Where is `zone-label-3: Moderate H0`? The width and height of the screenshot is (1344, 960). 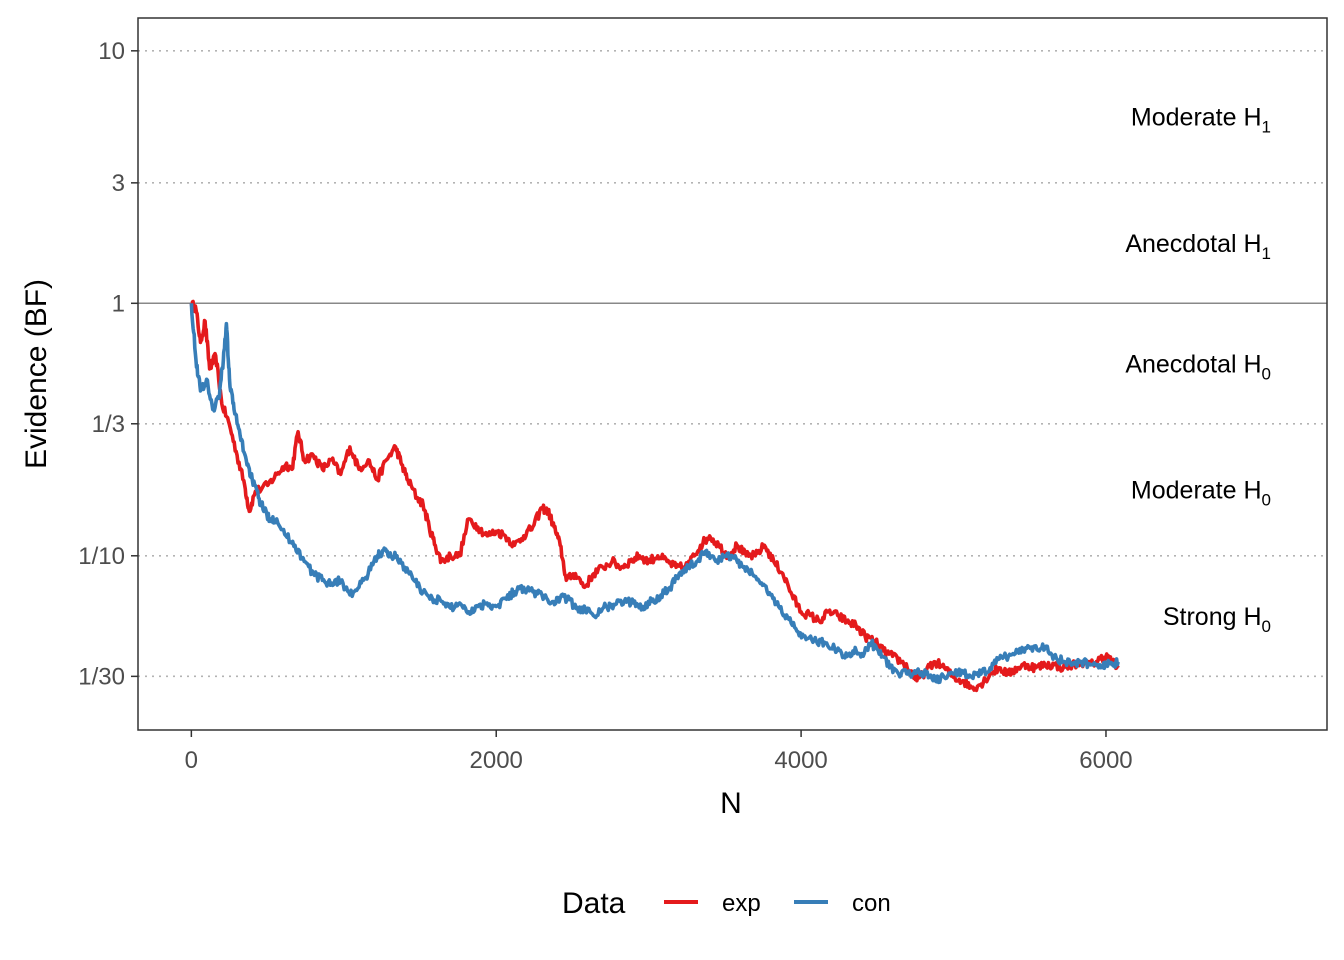
zone-label-3: Moderate H0 is located at coordinates (1201, 493).